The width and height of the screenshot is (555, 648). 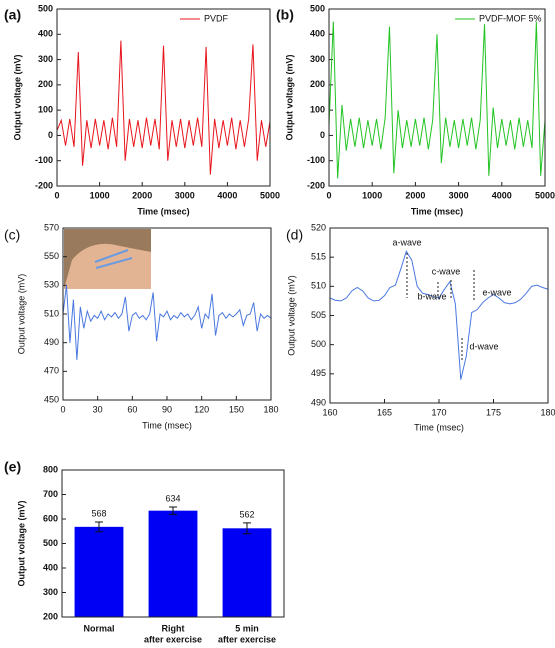 I want to click on y-tick-label: 550, so click(x=51, y=256).